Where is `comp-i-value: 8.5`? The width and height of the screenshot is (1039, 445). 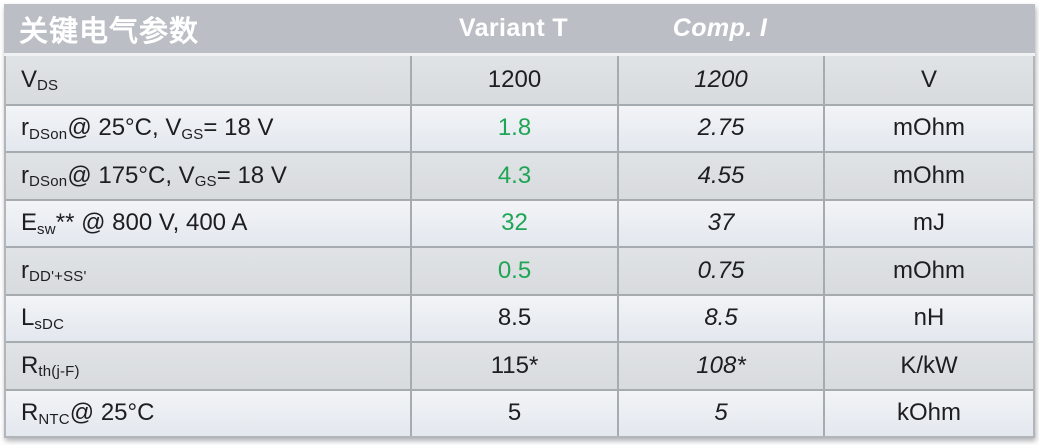 comp-i-value: 8.5 is located at coordinates (720, 318).